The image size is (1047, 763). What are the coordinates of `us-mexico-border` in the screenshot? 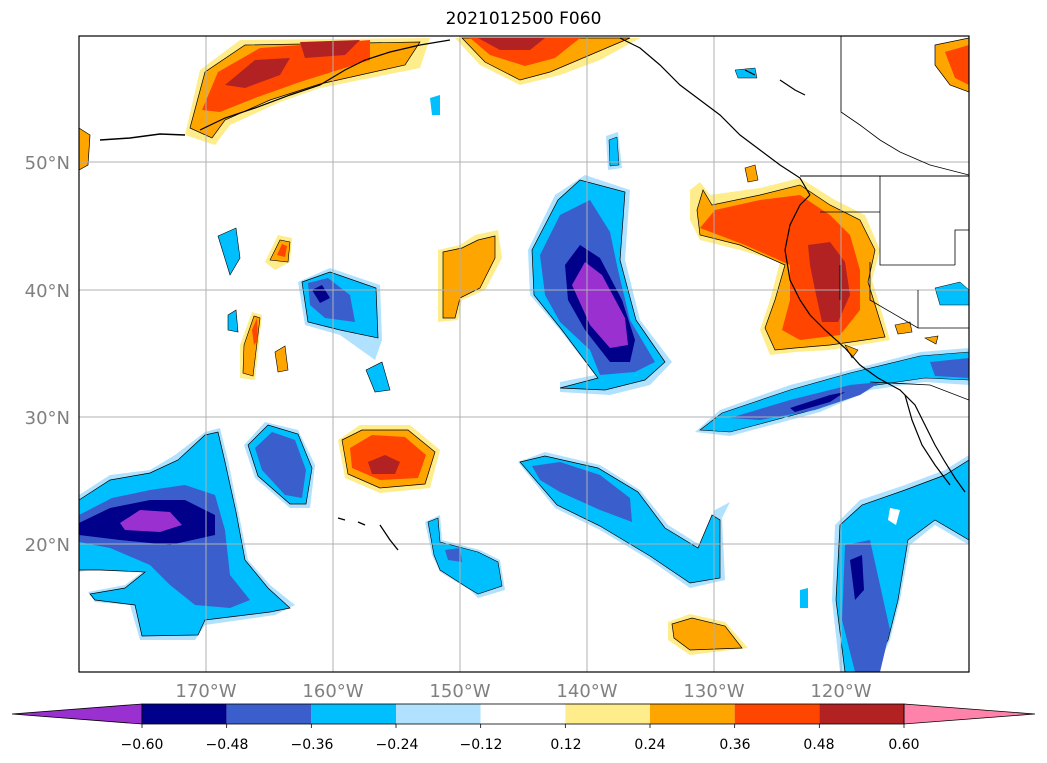 It's located at (919, 391).